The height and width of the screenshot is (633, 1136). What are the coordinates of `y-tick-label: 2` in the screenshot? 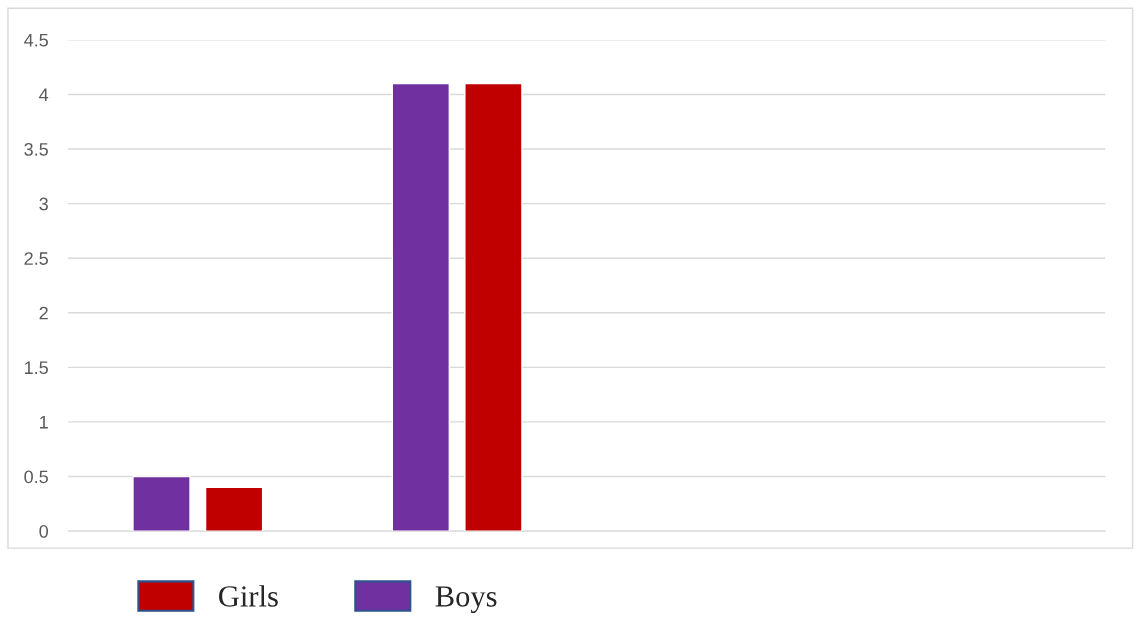 It's located at (43, 313).